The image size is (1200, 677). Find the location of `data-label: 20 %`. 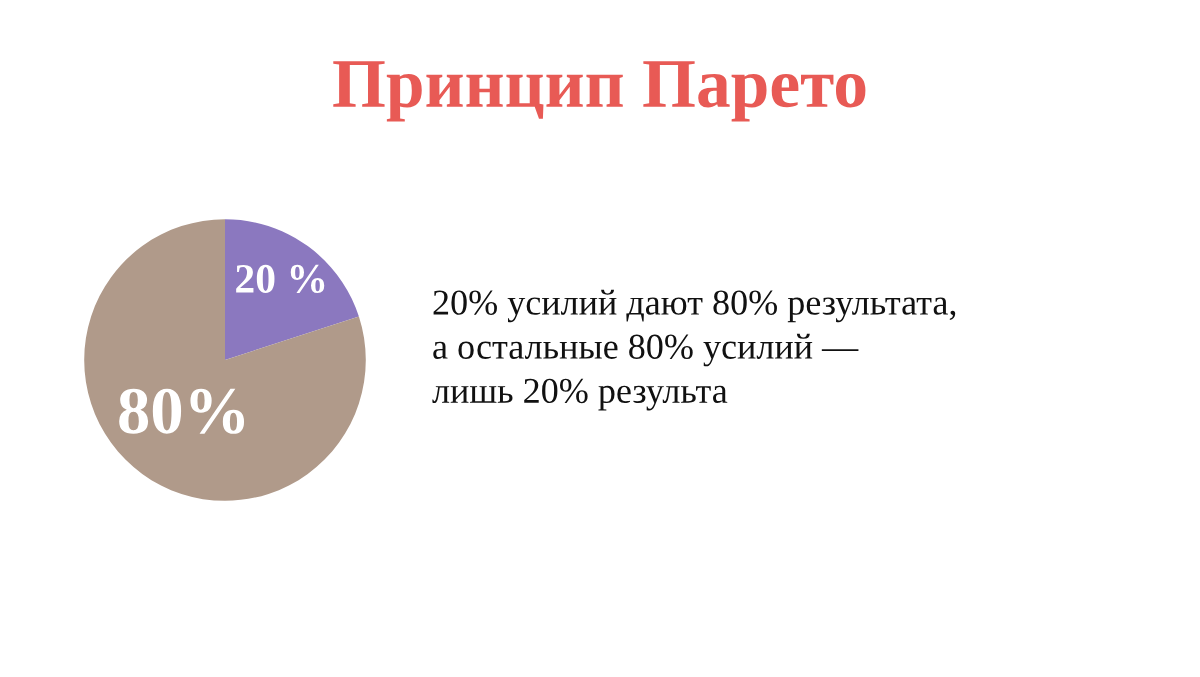

data-label: 20 % is located at coordinates (280, 279).